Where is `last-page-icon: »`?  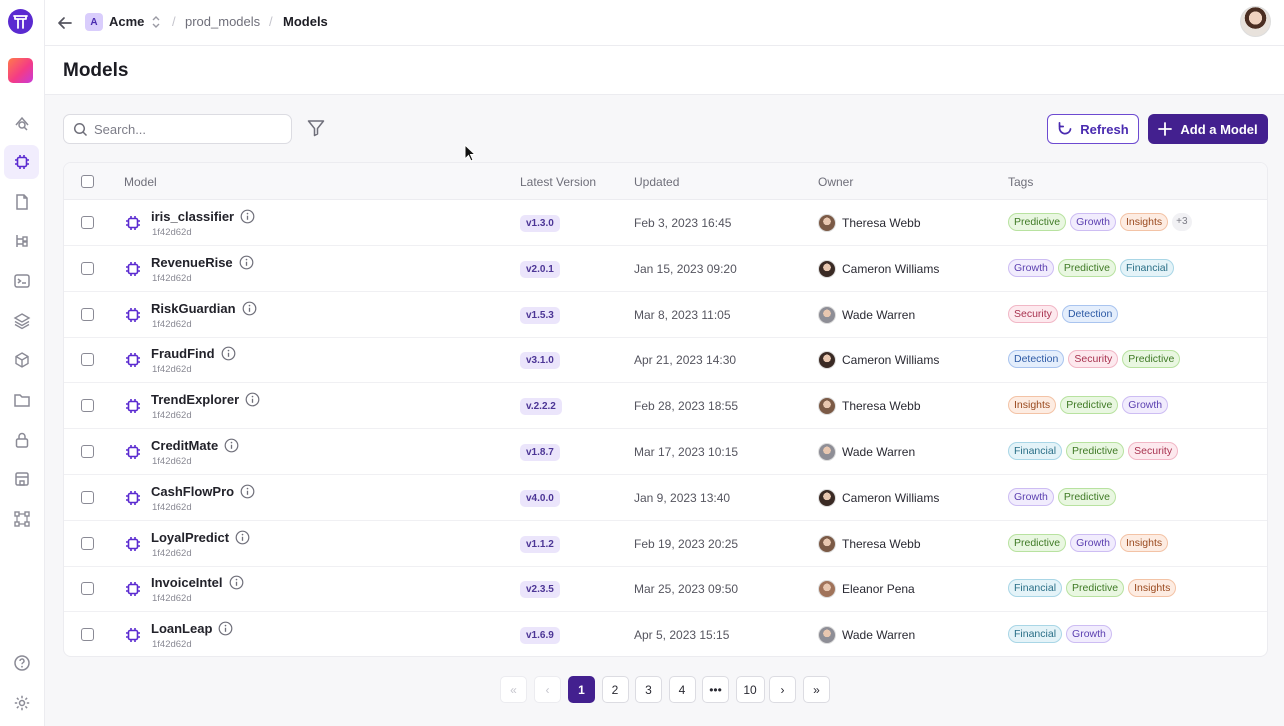 last-page-icon: » is located at coordinates (816, 689).